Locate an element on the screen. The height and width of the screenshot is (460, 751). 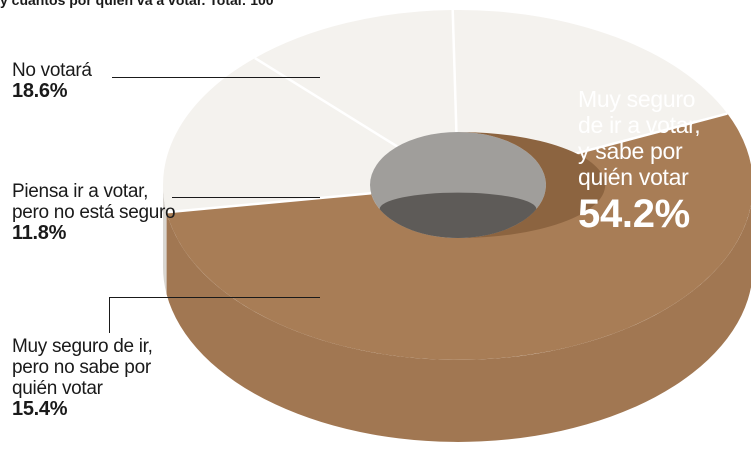
label-no-votara-pct: 18.6% is located at coordinates (40, 91).